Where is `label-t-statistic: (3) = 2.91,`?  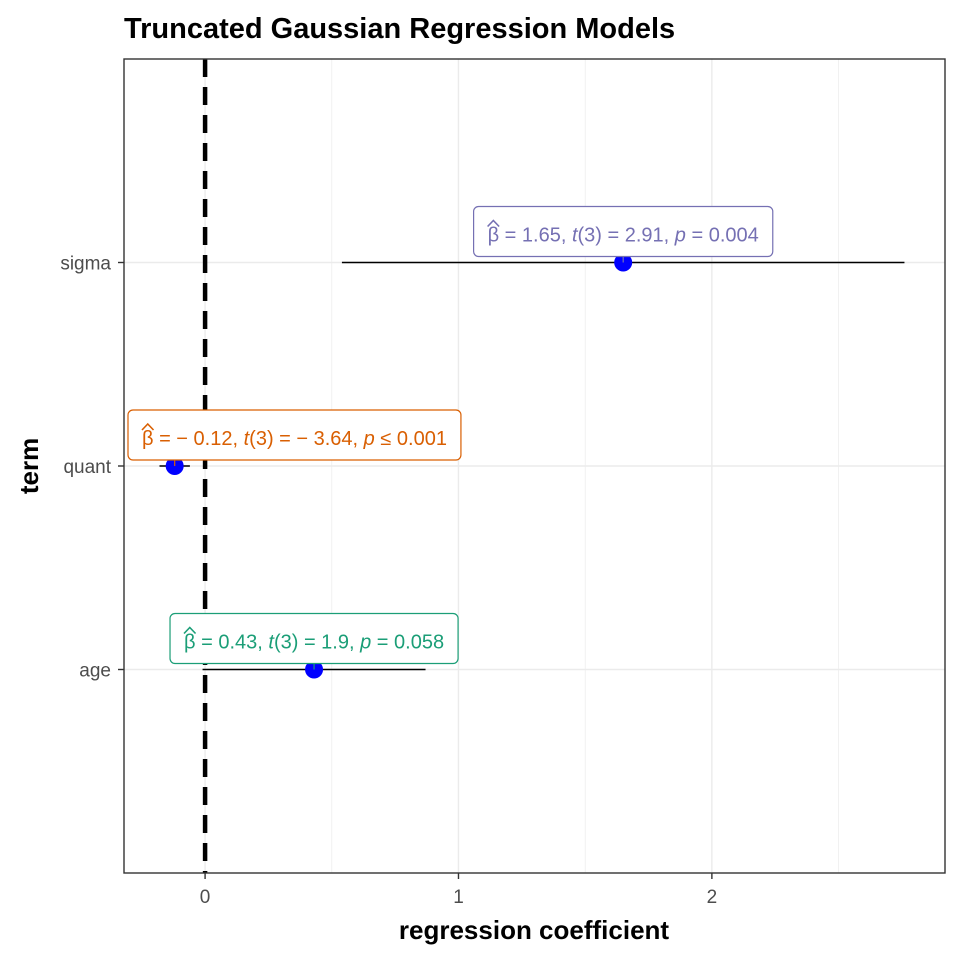 label-t-statistic: (3) = 2.91, is located at coordinates (626, 236).